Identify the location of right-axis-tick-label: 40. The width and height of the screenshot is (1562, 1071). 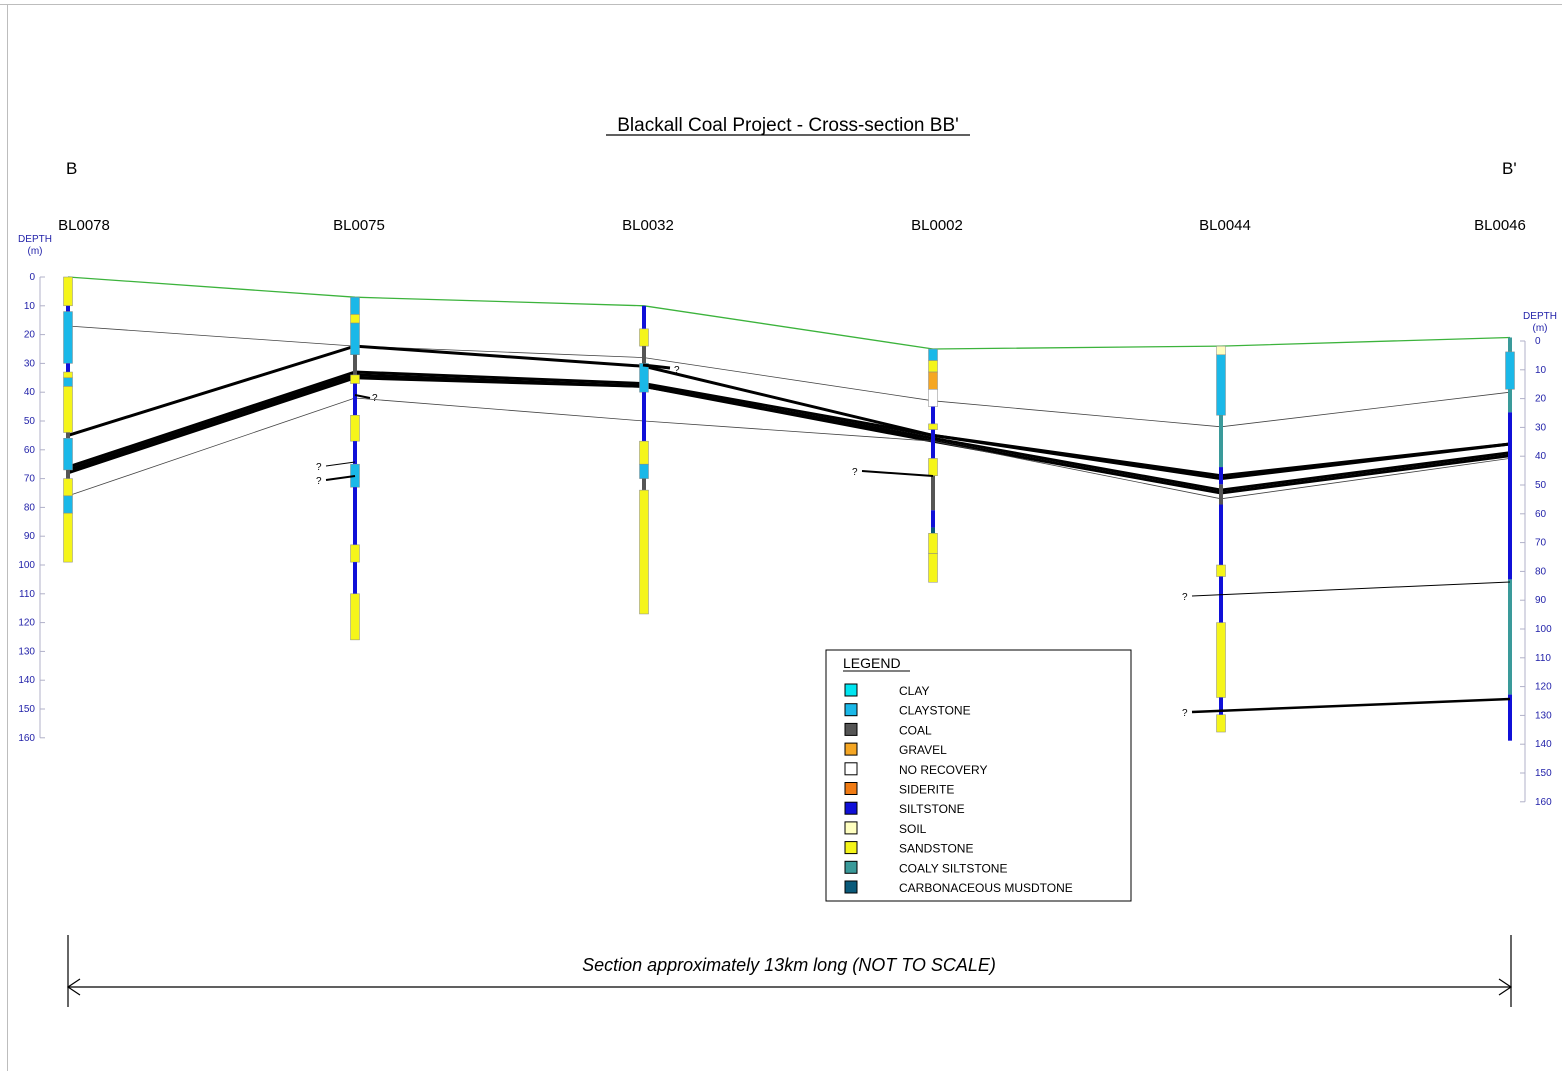
(1541, 456).